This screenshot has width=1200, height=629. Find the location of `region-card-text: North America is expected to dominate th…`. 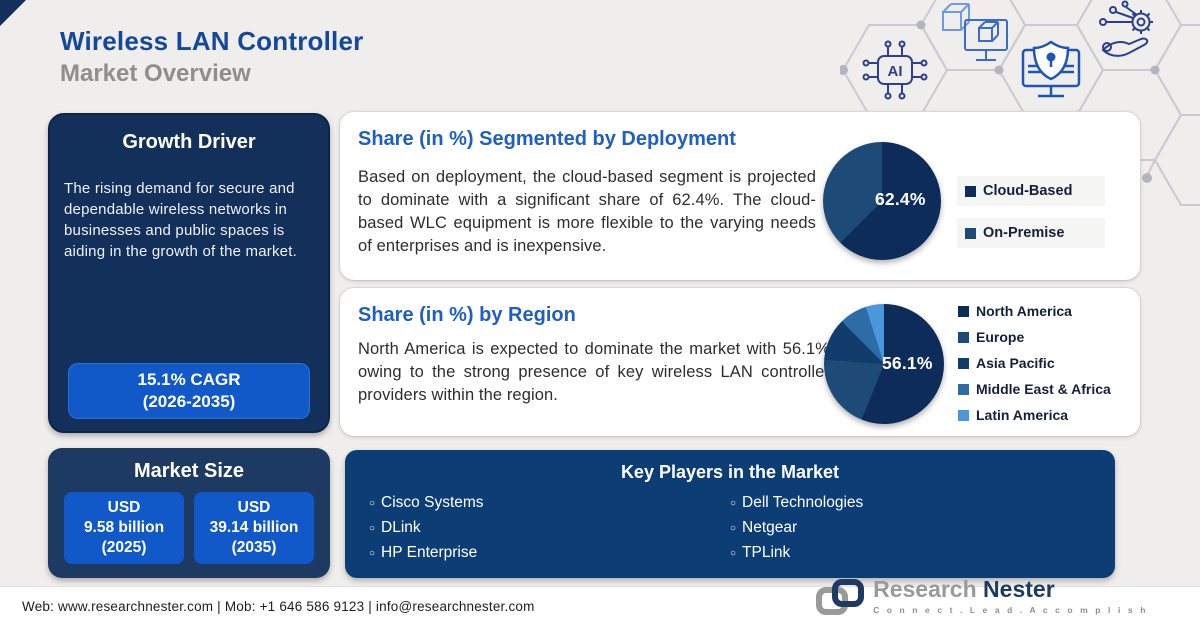

region-card-text: North America is expected to dominate th… is located at coordinates (594, 372).